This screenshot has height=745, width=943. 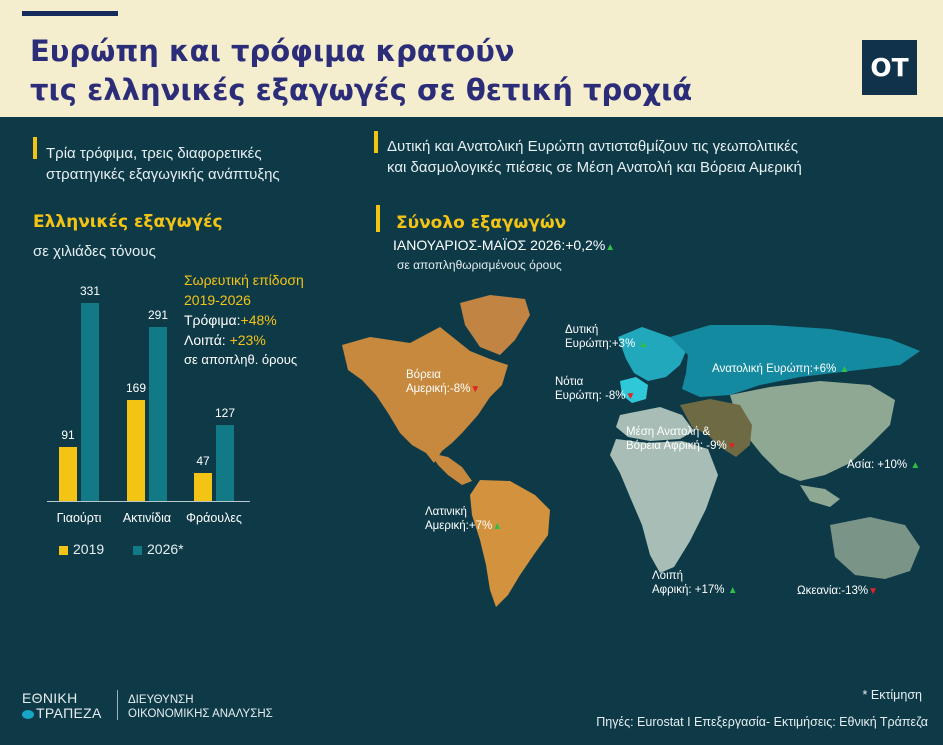 I want to click on chart-axis, so click(x=148, y=501).